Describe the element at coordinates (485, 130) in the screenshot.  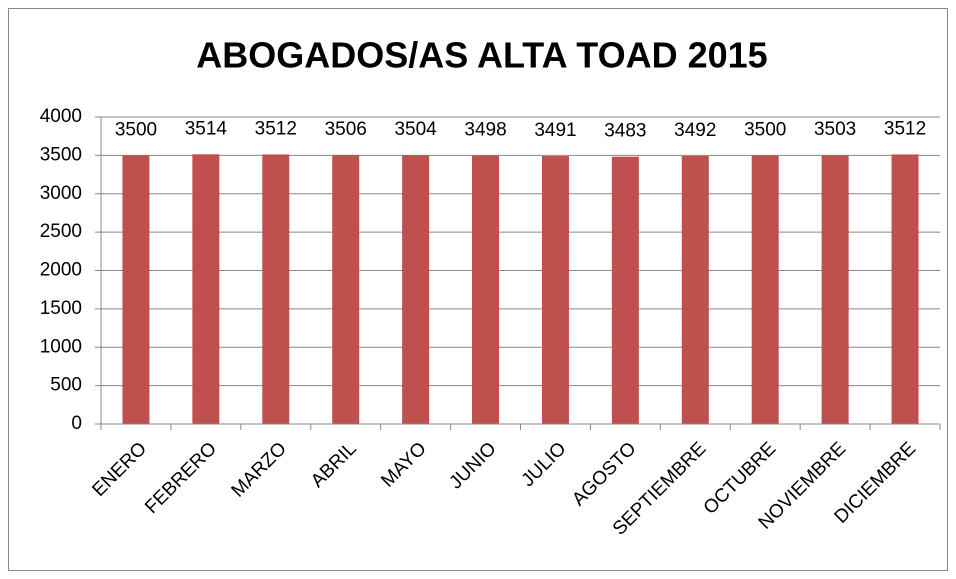
I see `data-label: 3498` at that location.